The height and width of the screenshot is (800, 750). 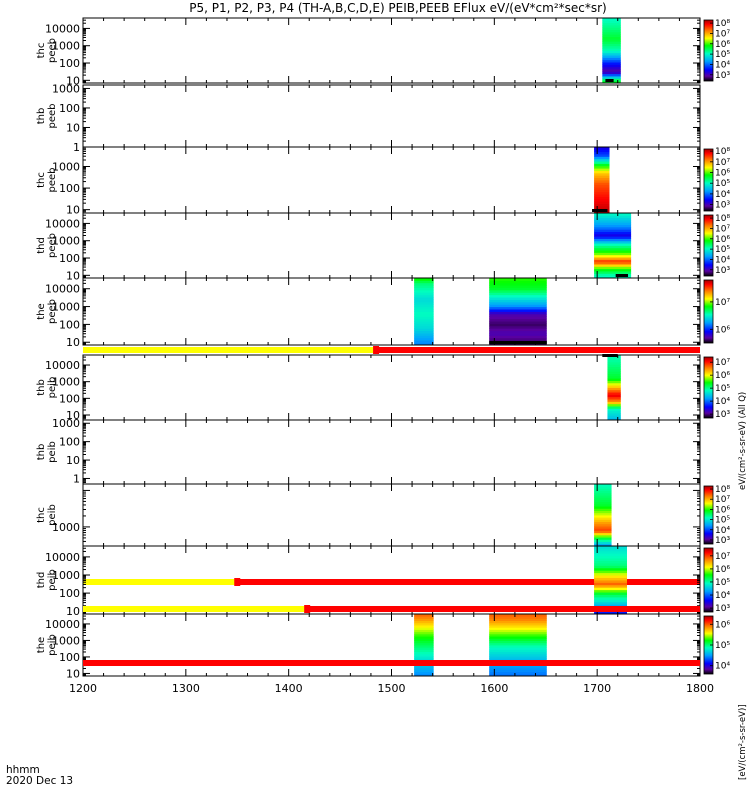 What do you see at coordinates (391, 311) in the screenshot?
I see `panel-frame` at bounding box center [391, 311].